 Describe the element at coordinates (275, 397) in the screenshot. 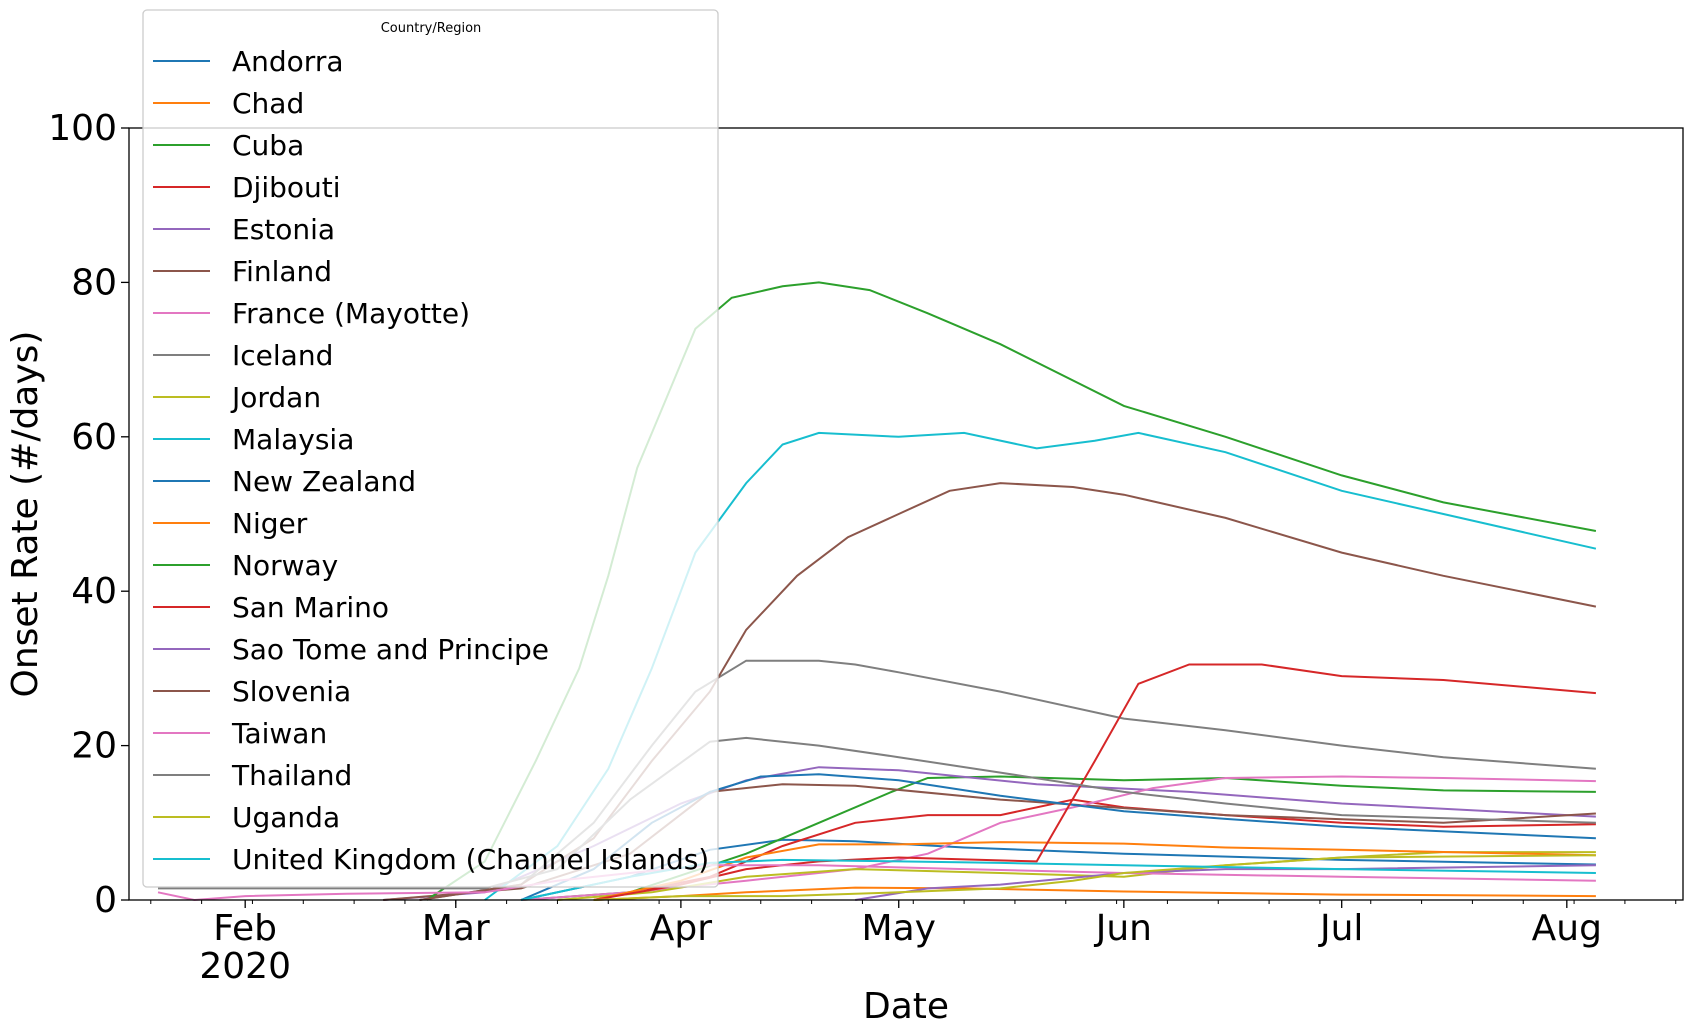

I see `legend-label: Jordan` at that location.